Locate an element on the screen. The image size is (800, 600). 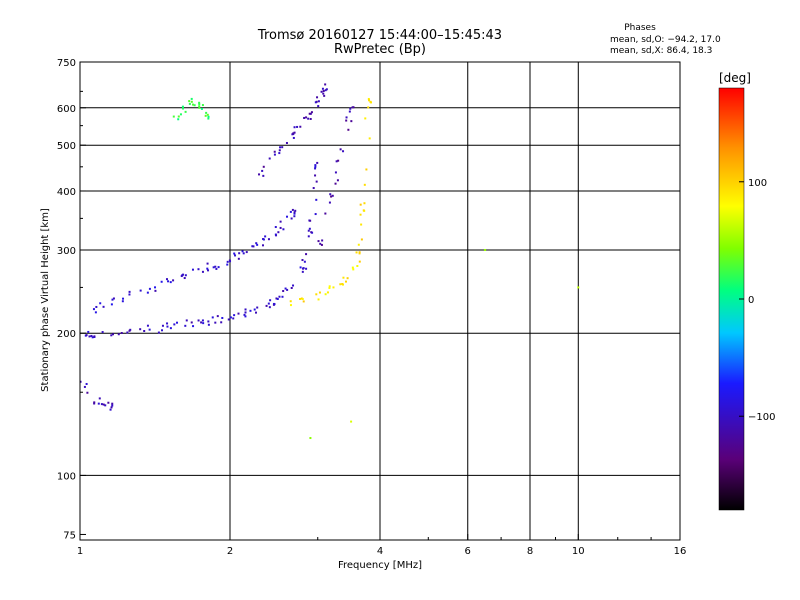
colorbar-tick-label: 100 is located at coordinates (757, 183).